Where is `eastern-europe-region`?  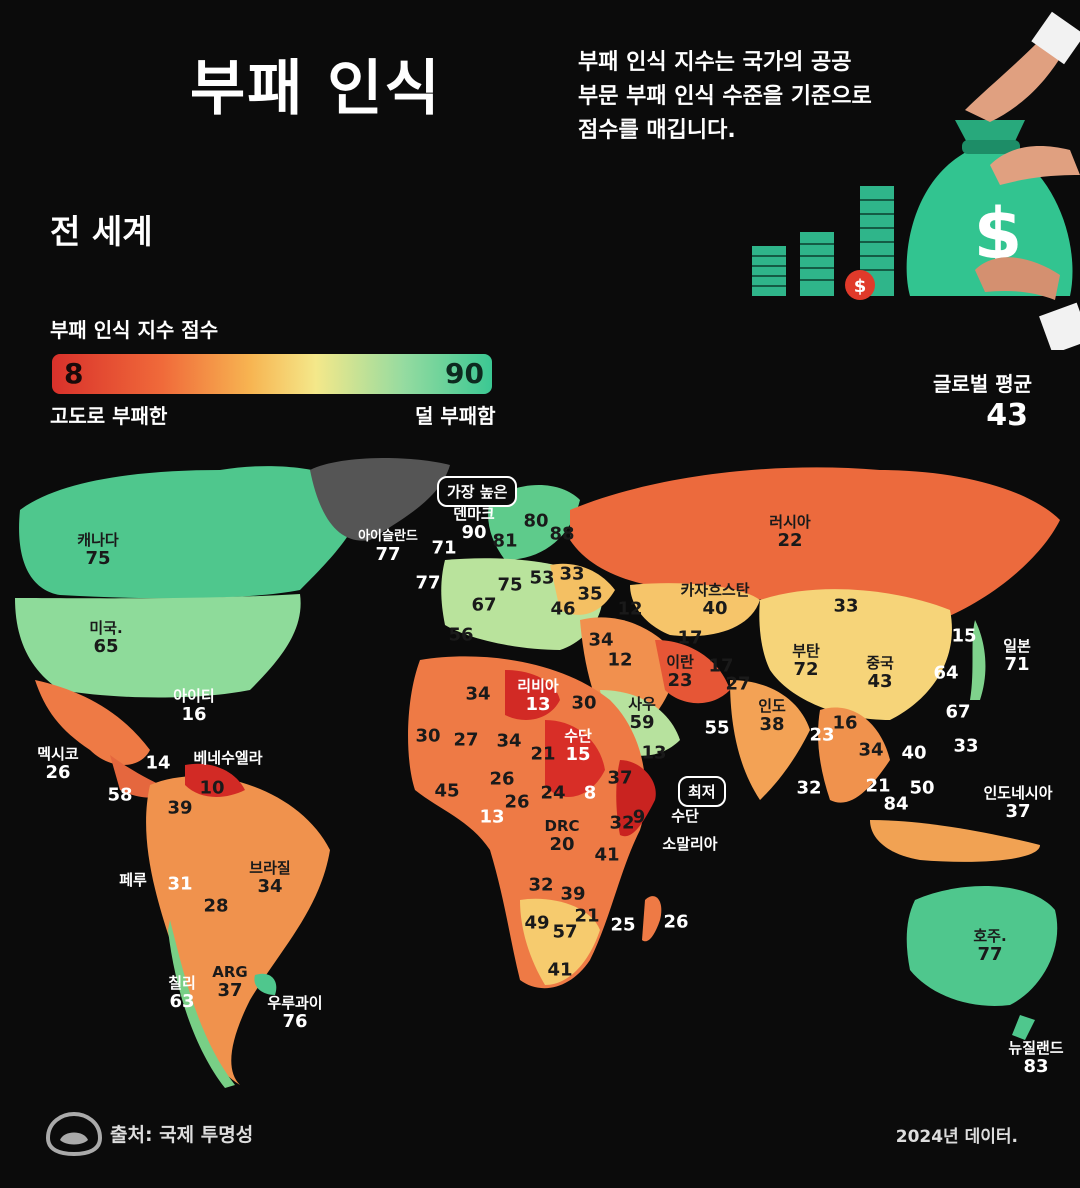
eastern-europe-region is located at coordinates (582, 589).